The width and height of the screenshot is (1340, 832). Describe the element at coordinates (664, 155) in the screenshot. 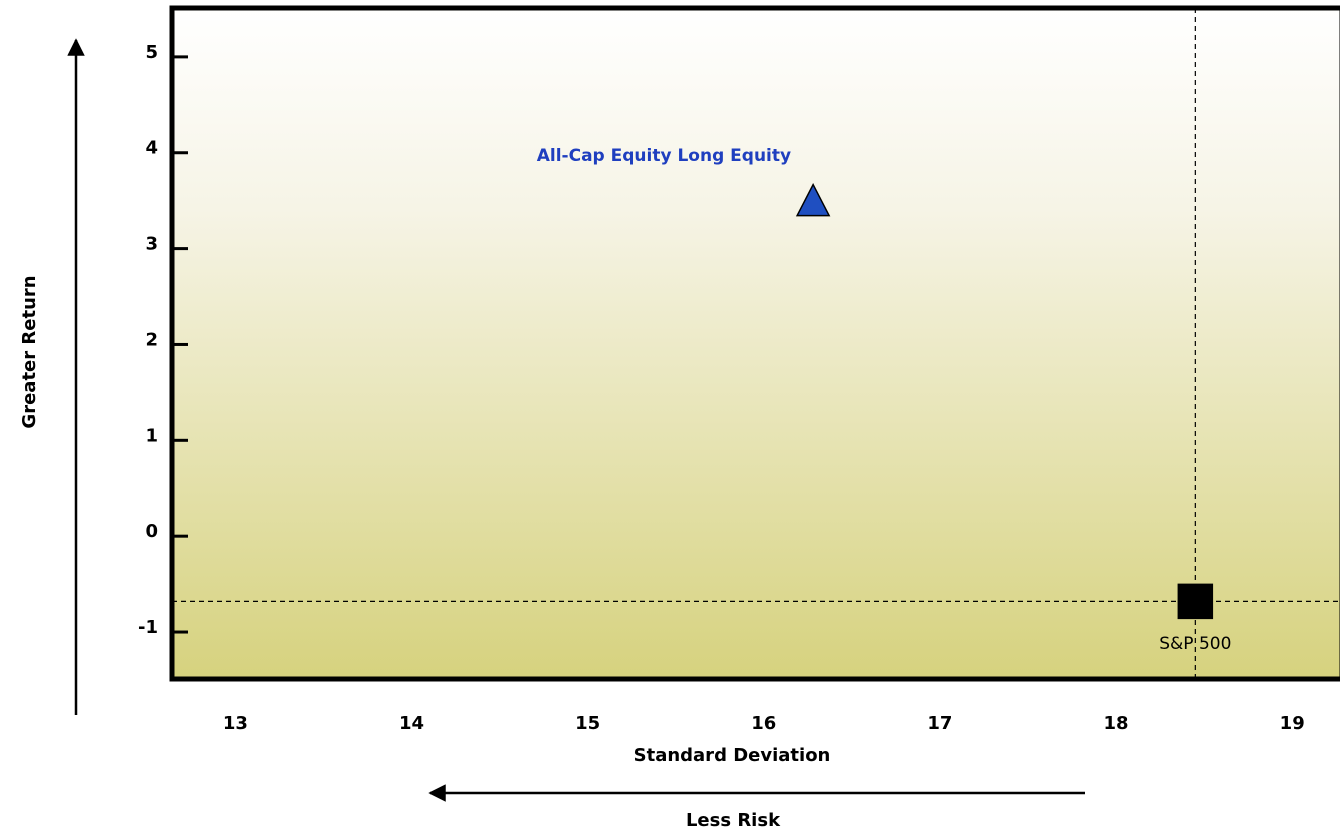

I see `point-label: All-Cap Equity Long Equity` at that location.